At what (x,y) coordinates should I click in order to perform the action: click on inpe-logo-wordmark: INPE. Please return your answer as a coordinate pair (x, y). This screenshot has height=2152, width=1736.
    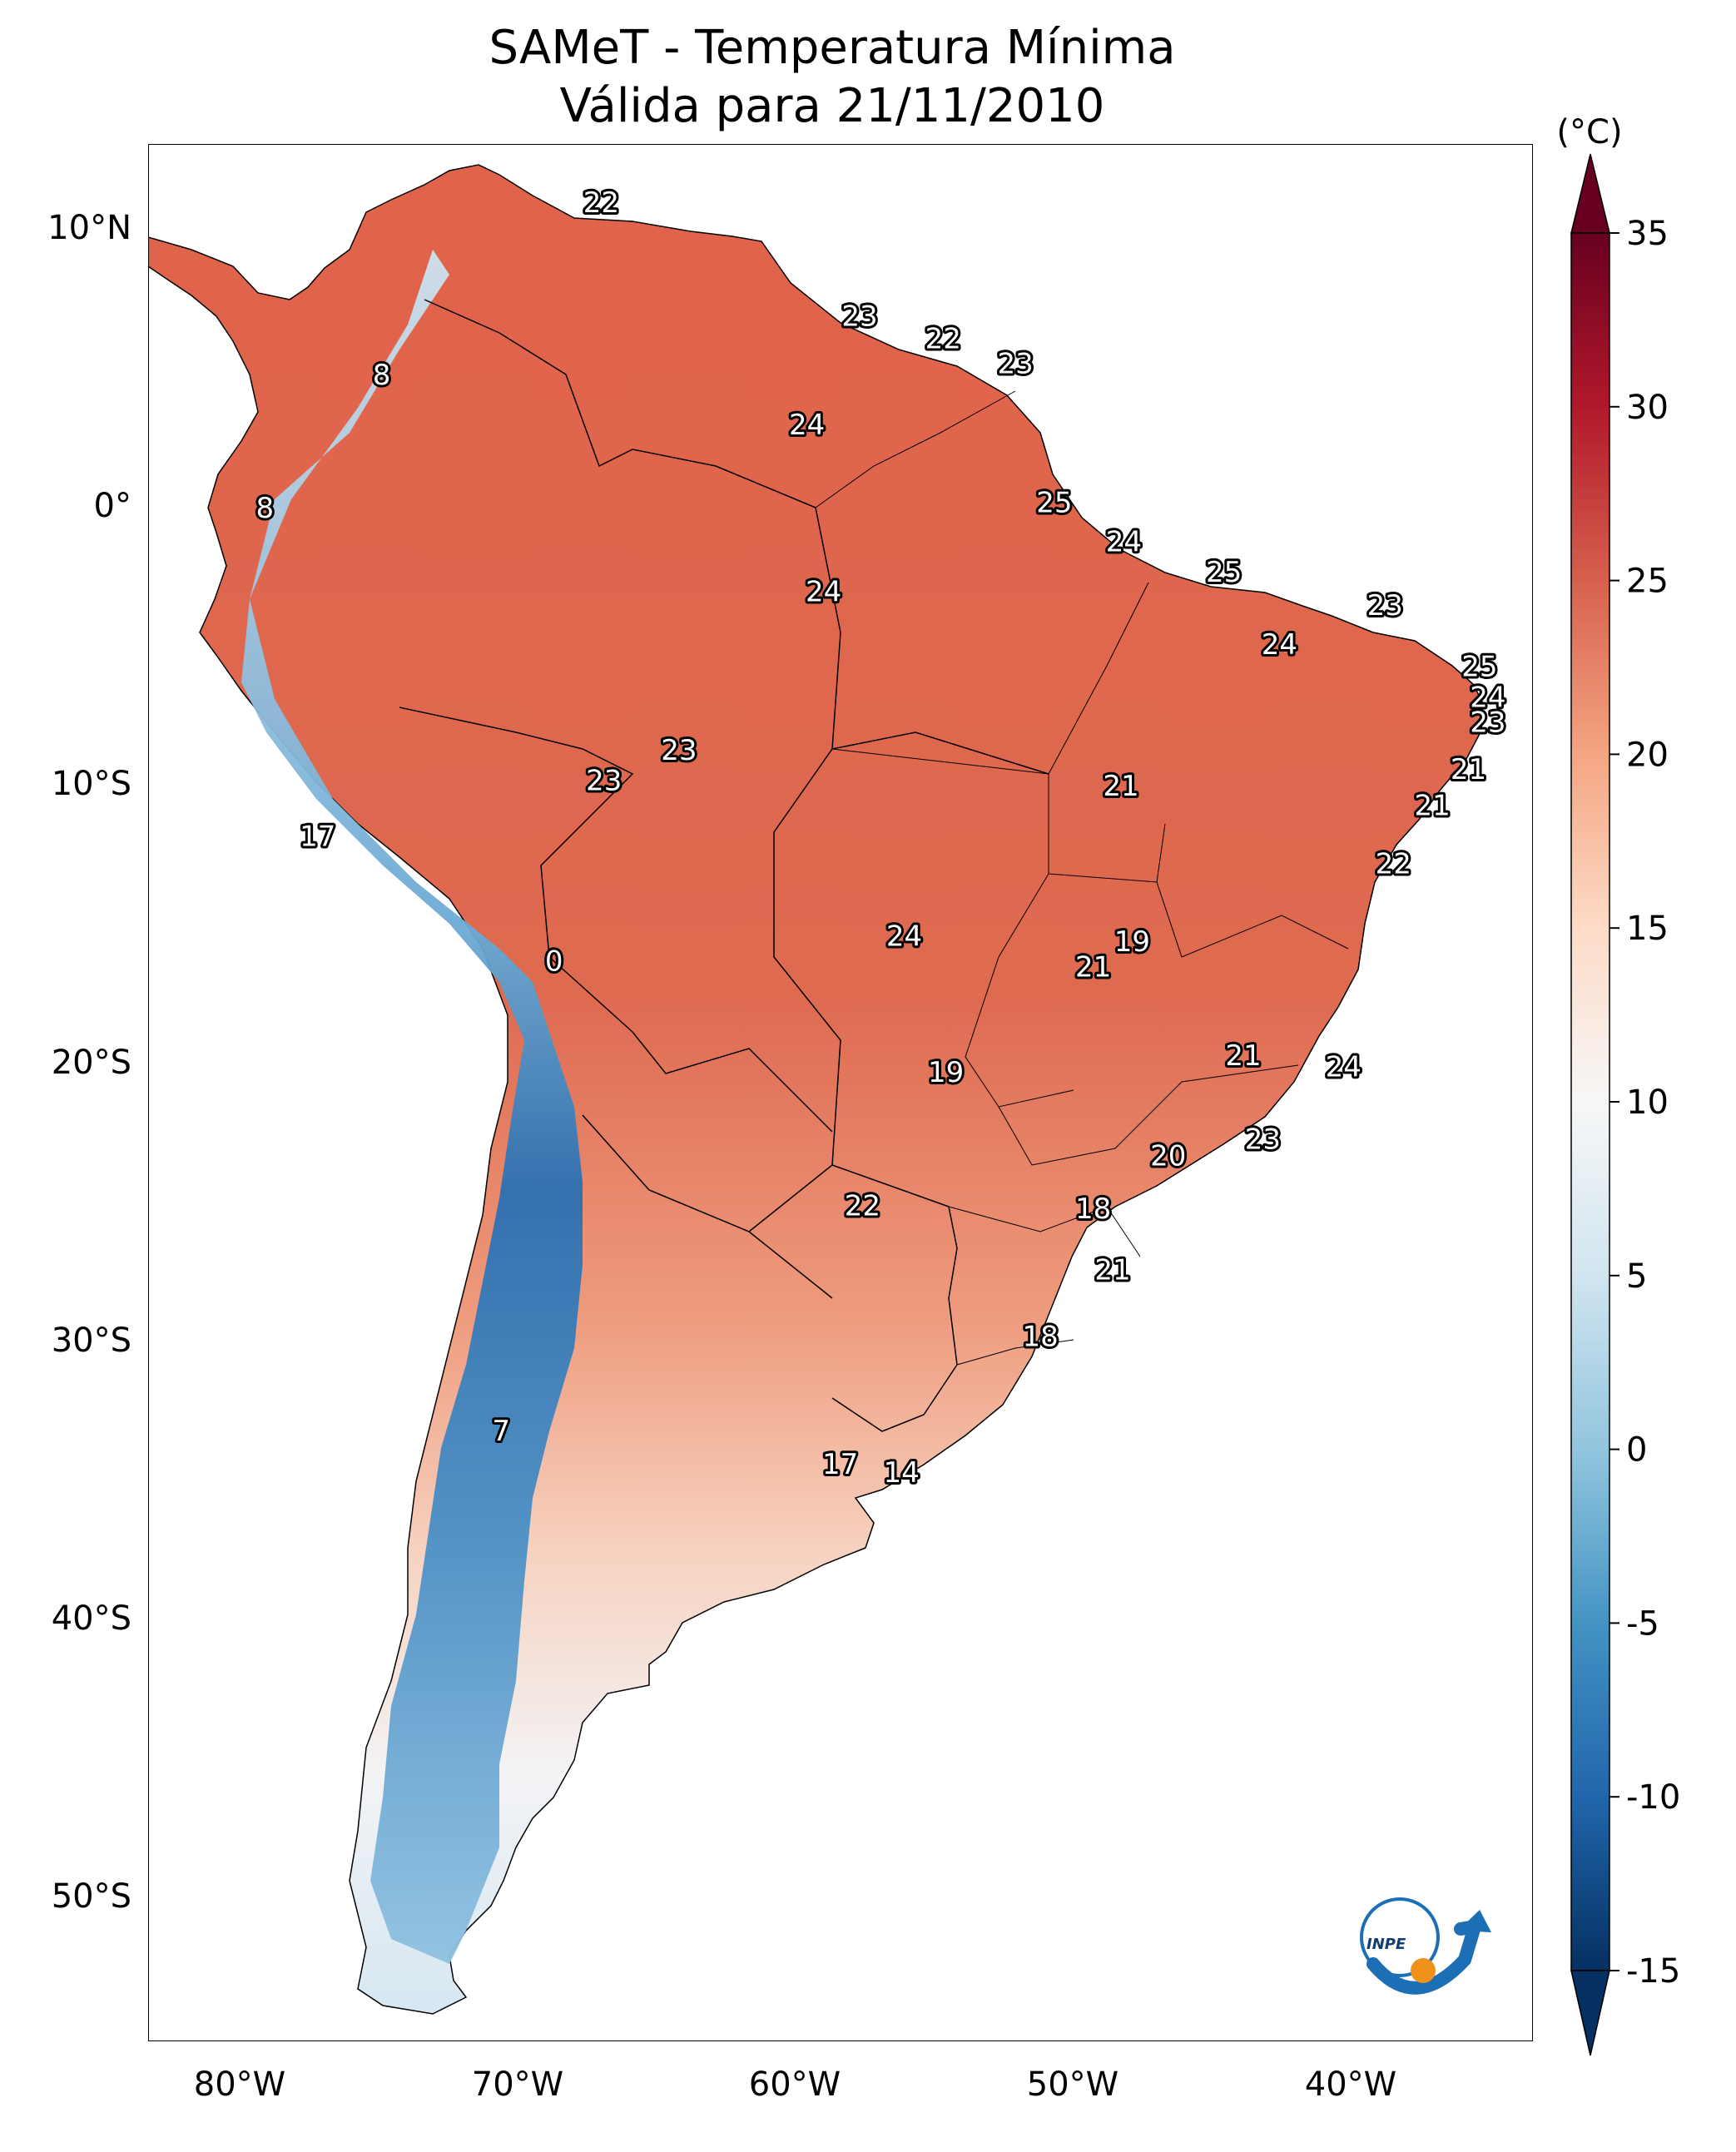
    Looking at the image, I should click on (1386, 1944).